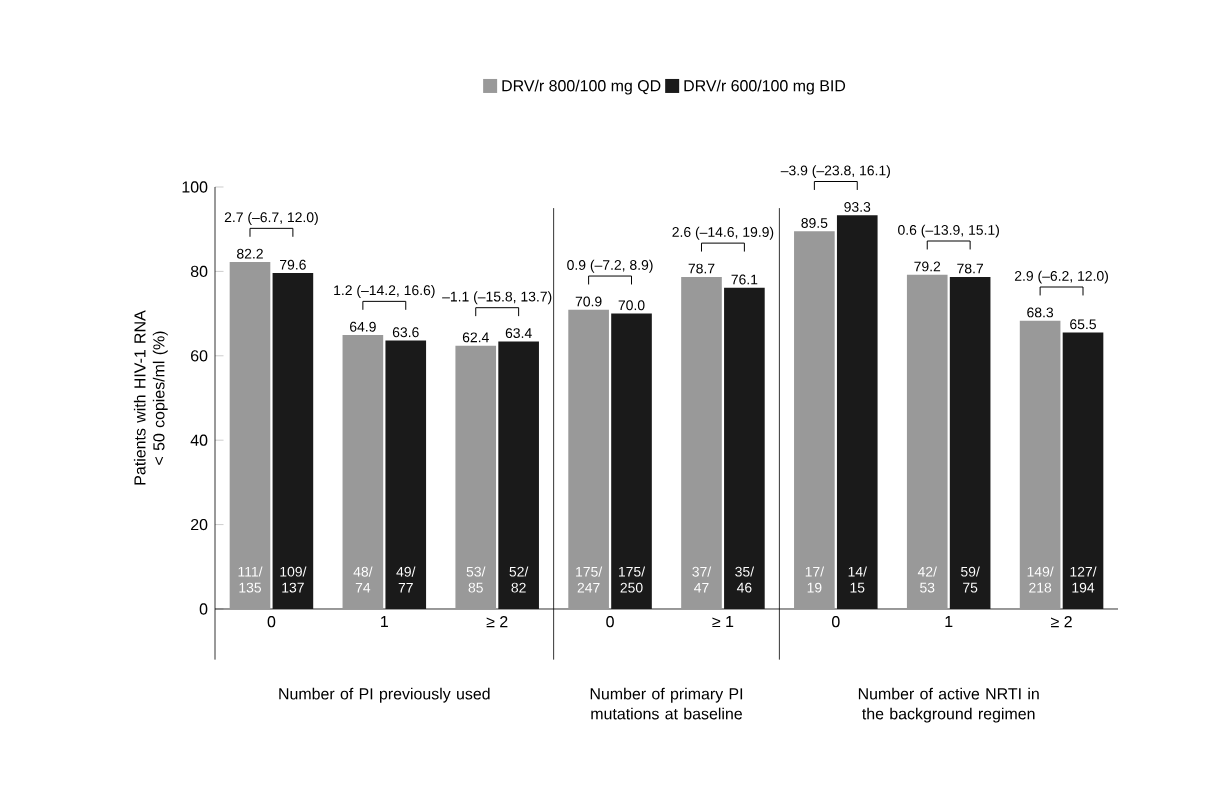  What do you see at coordinates (857, 207) in the screenshot?
I see `data-label: 93.3` at bounding box center [857, 207].